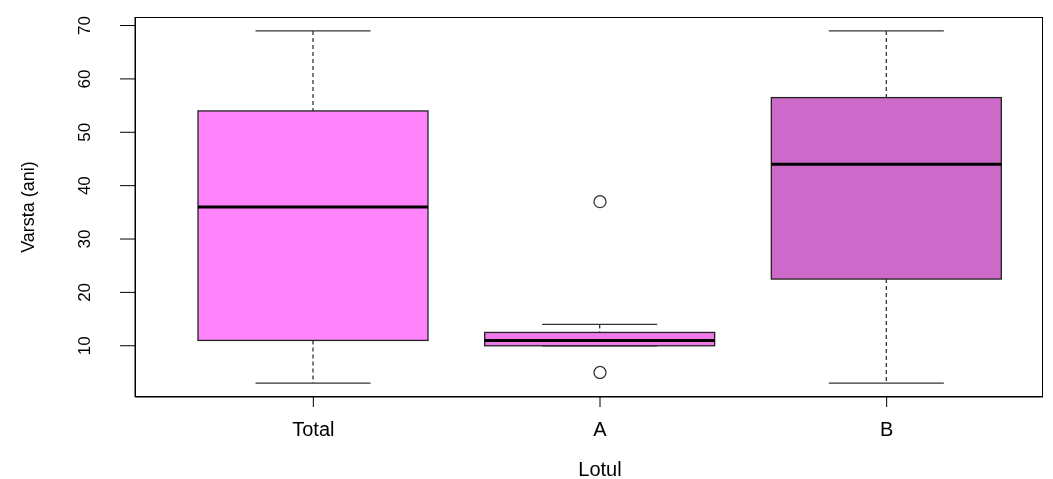 The height and width of the screenshot is (479, 1053). Describe the element at coordinates (886, 429) in the screenshot. I see `x-tick-label: B` at that location.